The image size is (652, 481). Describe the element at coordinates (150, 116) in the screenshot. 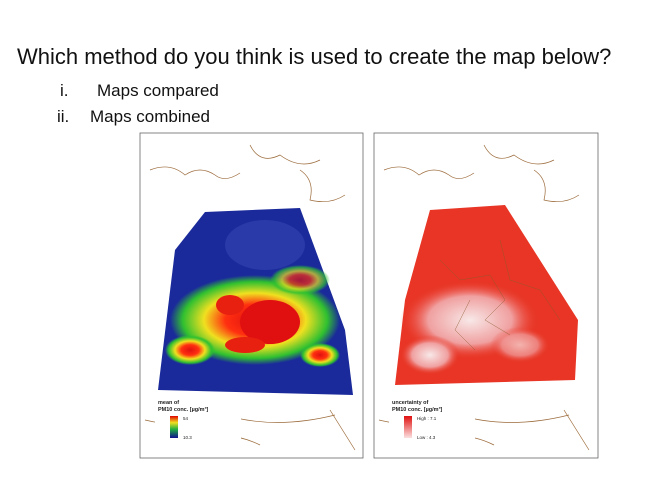

I see `option-text: Maps combined` at that location.